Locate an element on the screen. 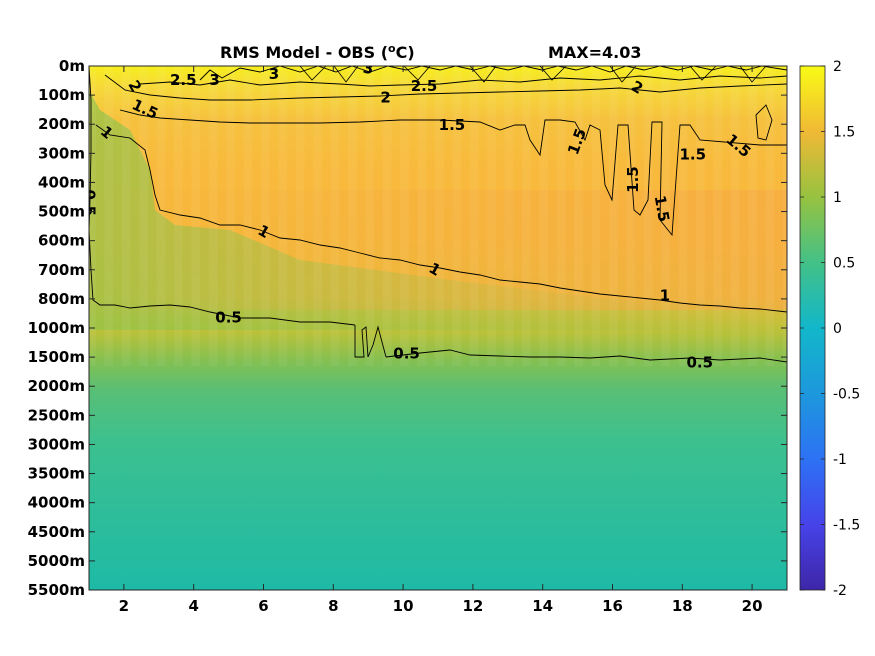 The height and width of the screenshot is (656, 875). contour-label: 2 is located at coordinates (385, 98).